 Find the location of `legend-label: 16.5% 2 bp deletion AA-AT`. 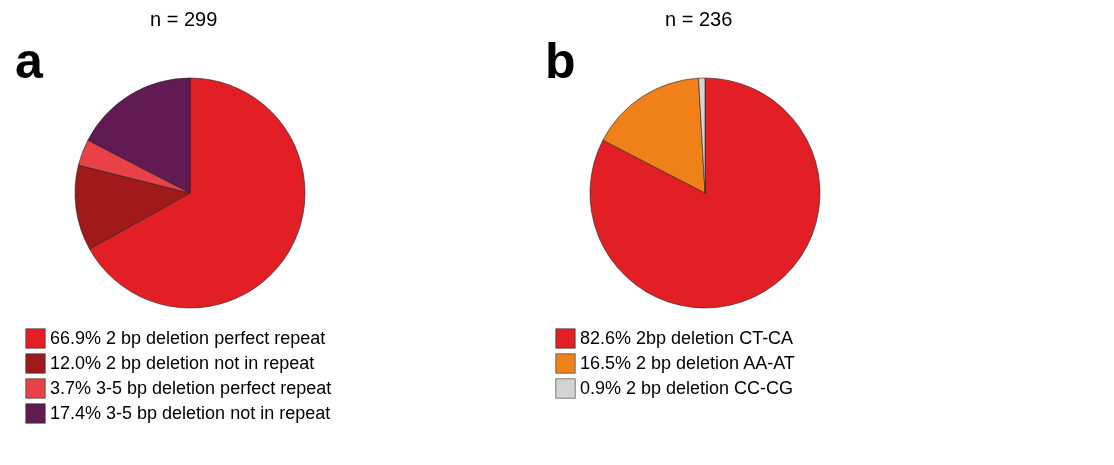

legend-label: 16.5% 2 bp deletion AA-AT is located at coordinates (687, 362).